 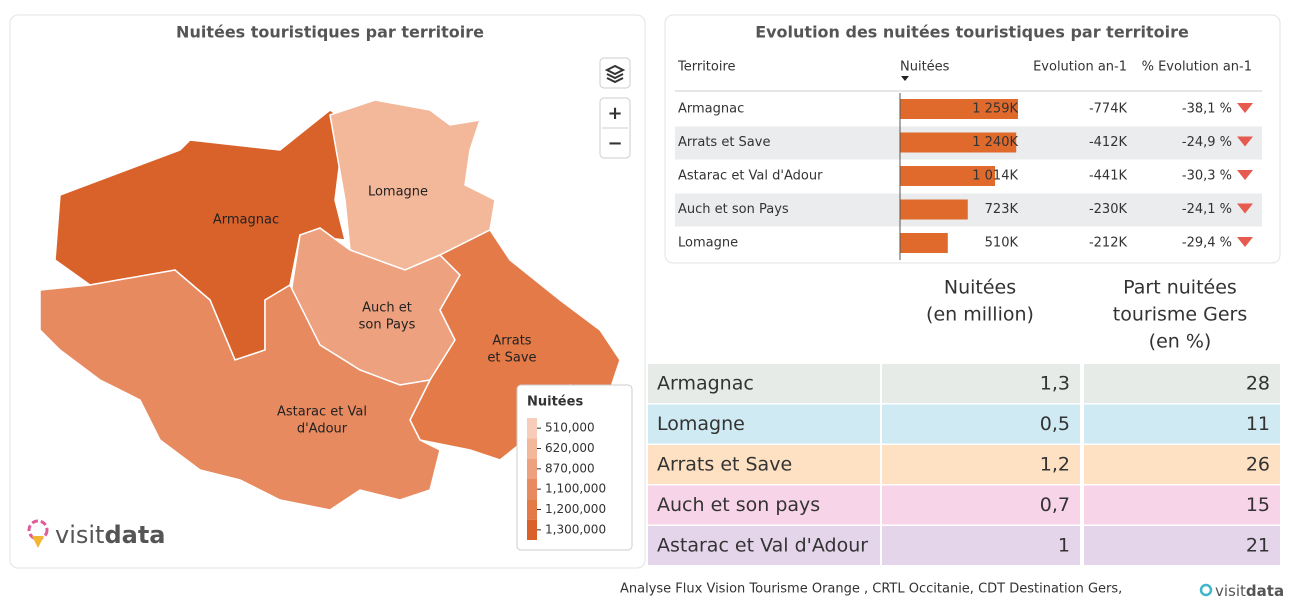 What do you see at coordinates (711, 109) in the screenshot?
I see `cell-territoire: Armagnac` at bounding box center [711, 109].